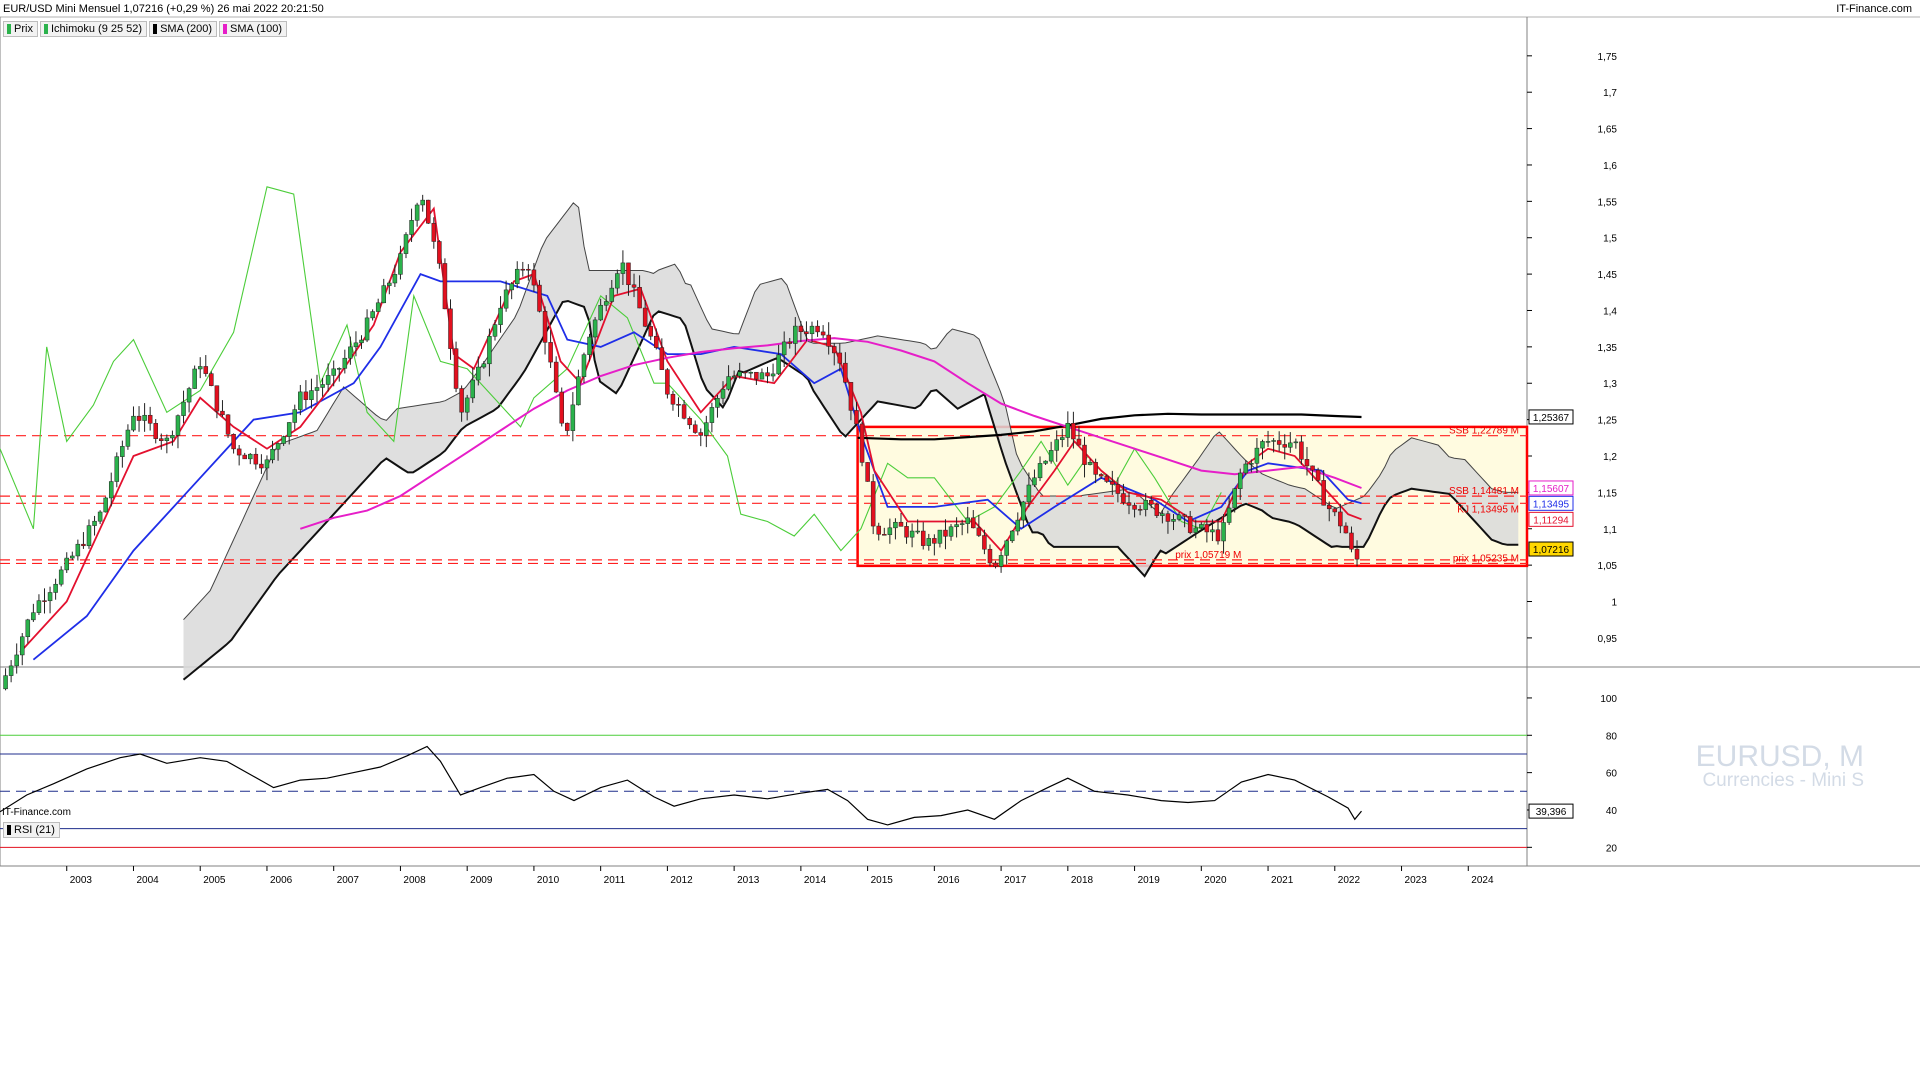  I want to click on x-tick-label: 2017, so click(1015, 880).